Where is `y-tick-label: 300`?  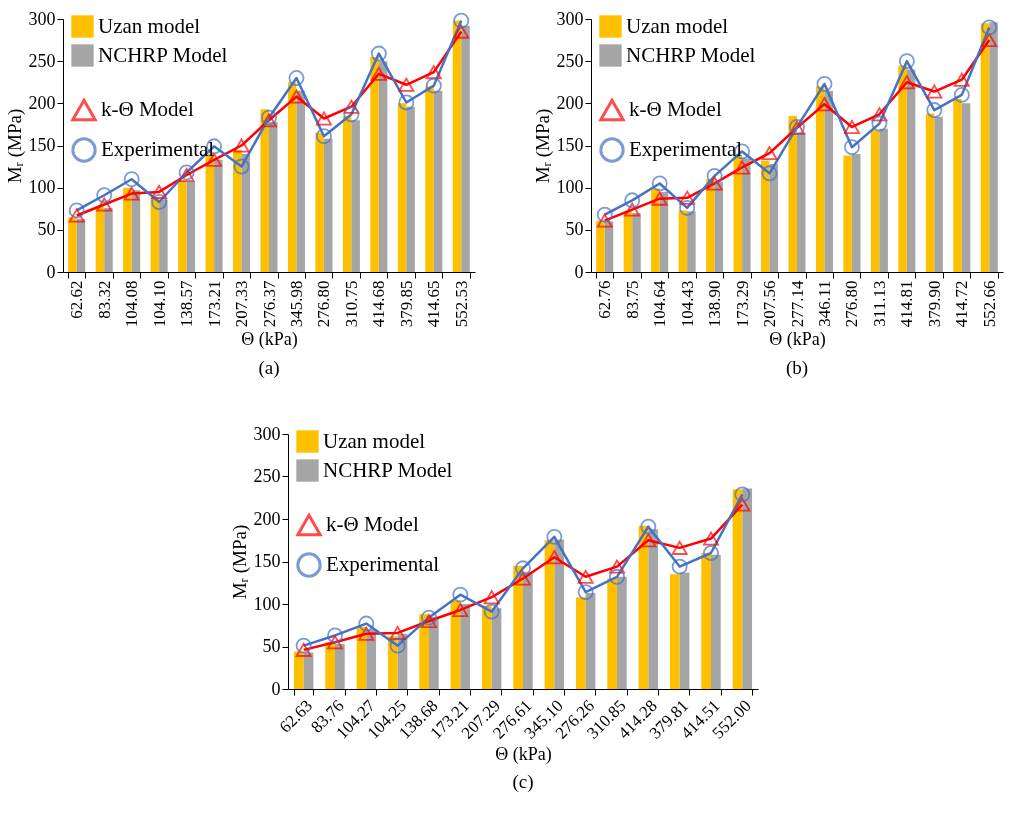
y-tick-label: 300 is located at coordinates (267, 433).